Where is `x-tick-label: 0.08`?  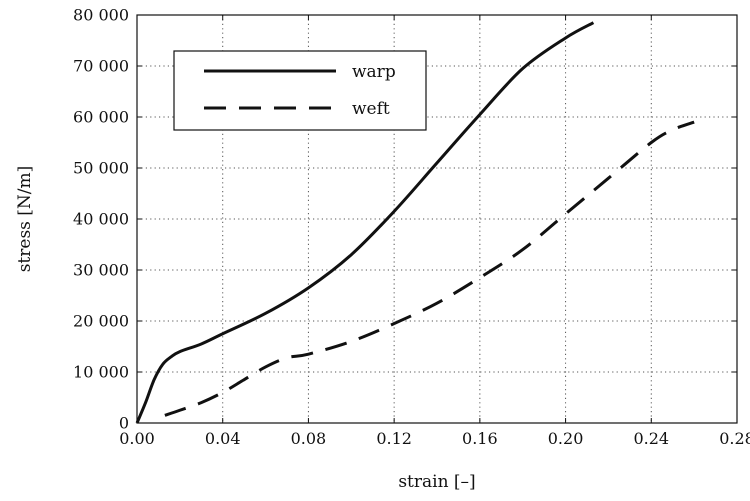
x-tick-label: 0.08 is located at coordinates (309, 438).